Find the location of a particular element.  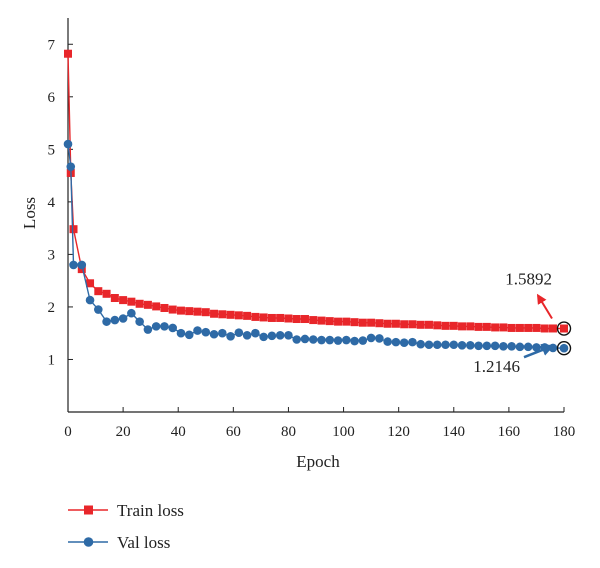

legend: Train loss Val loss is located at coordinates (126, 526).